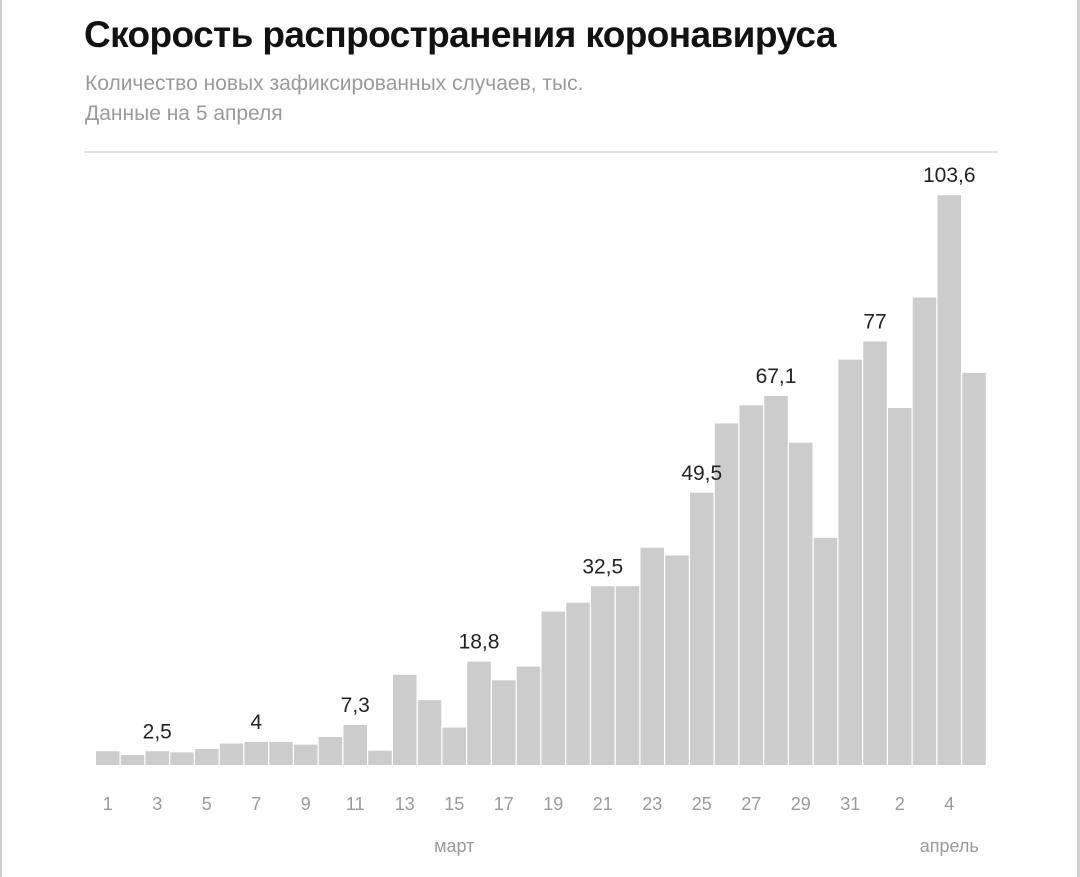 Image resolution: width=1080 pixels, height=877 pixels. Describe the element at coordinates (801, 804) in the screenshot. I see `x-tick-label: 29` at that location.